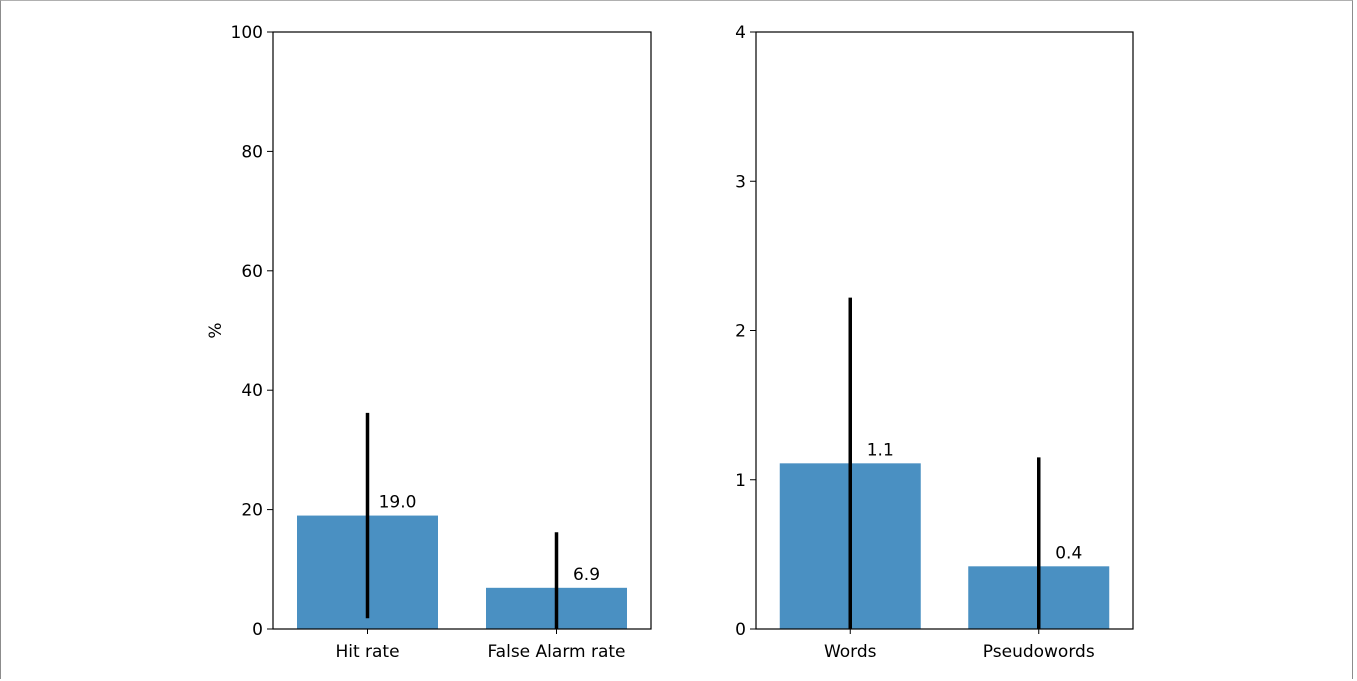  Describe the element at coordinates (247, 33) in the screenshot. I see `y-tick-label: 100` at that location.